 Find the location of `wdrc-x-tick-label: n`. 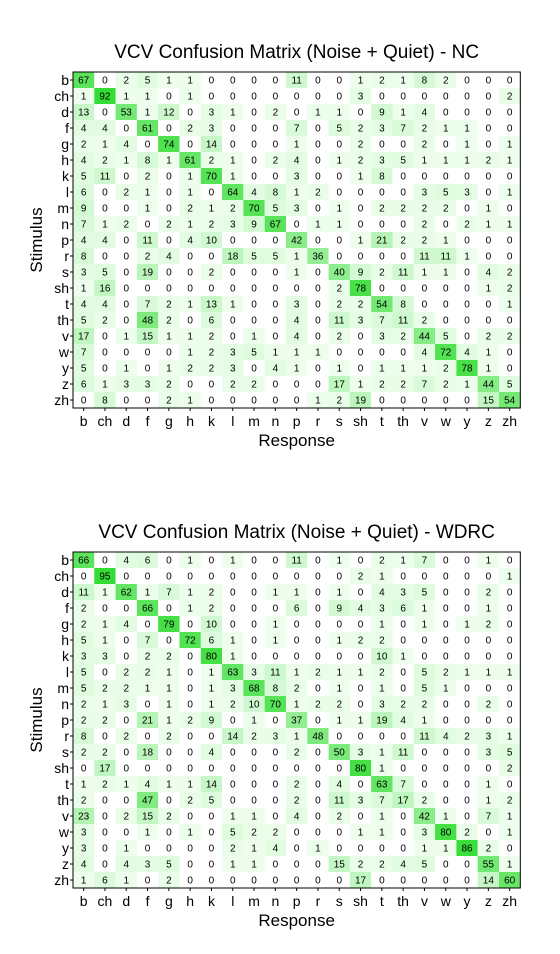

wdrc-x-tick-label: n is located at coordinates (275, 901).